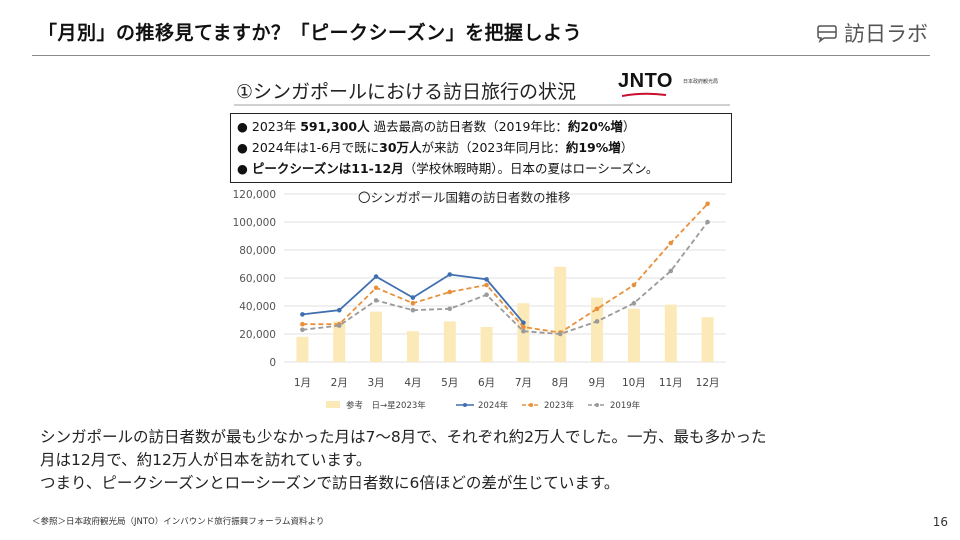  I want to click on source-note: ＜参照＞日本政府観光局（JNTO）インバウンド旅行振興フォーラム資料より, so click(178, 522).